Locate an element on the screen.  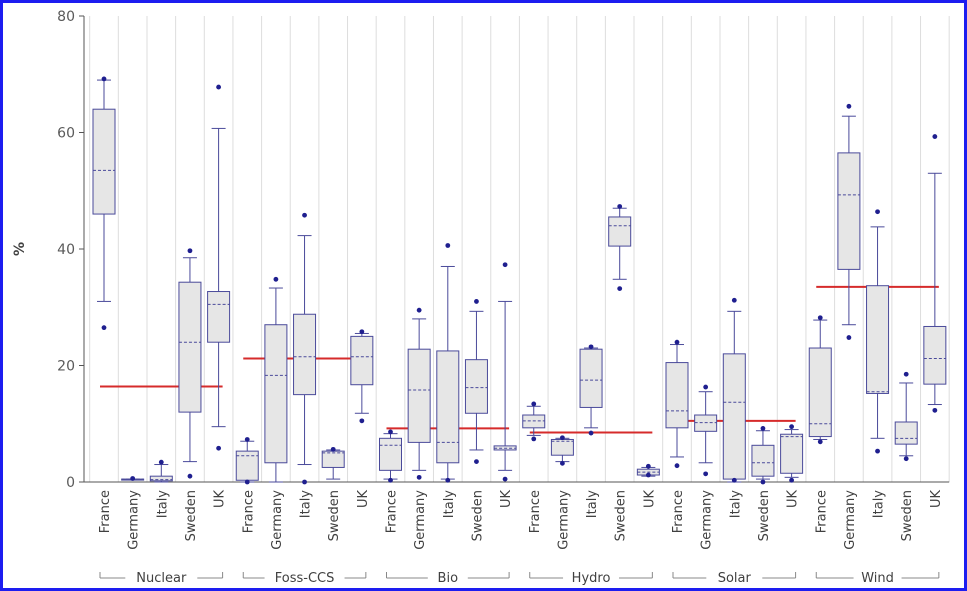
group-bracket-solar: Solar is located at coordinates (734, 578).